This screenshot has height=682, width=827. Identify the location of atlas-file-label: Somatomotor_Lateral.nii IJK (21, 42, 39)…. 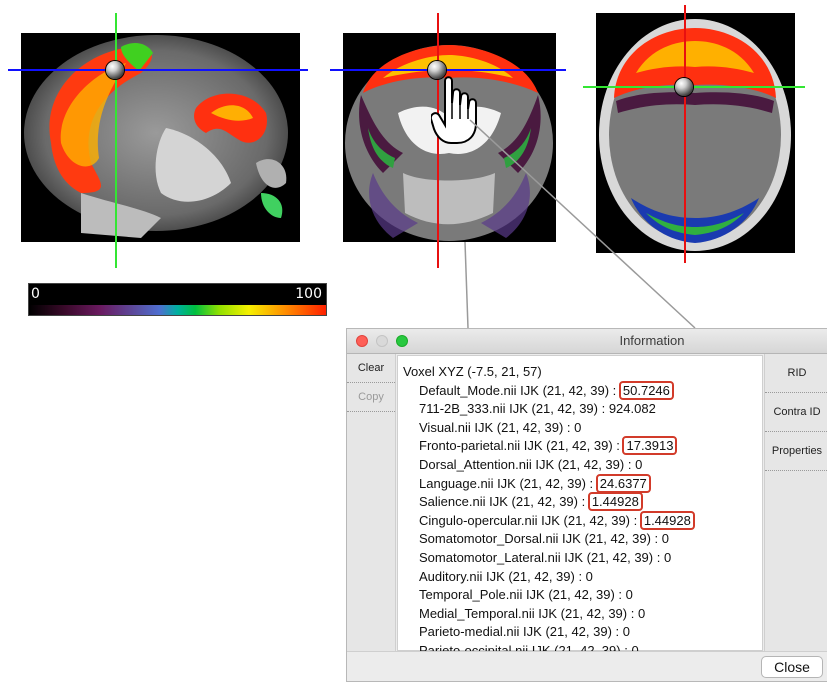
(541, 557).